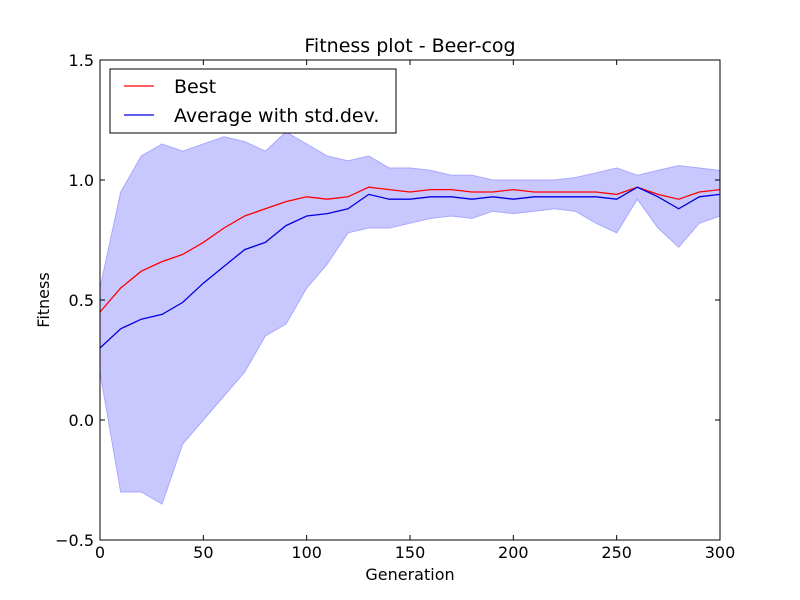  Describe the element at coordinates (306, 552) in the screenshot. I see `x-tick-label: 100` at that location.